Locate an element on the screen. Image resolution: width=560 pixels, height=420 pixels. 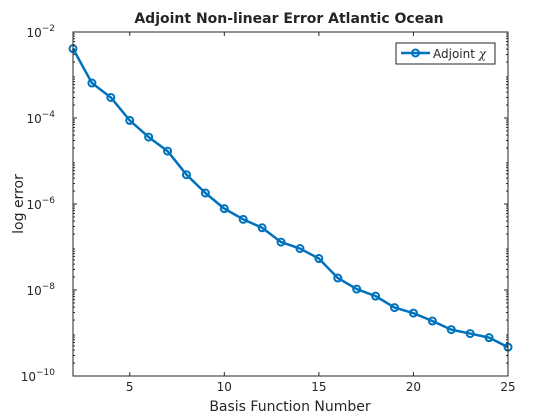
y-tick-label: 10⁻¹⁰ is located at coordinates (38, 376).